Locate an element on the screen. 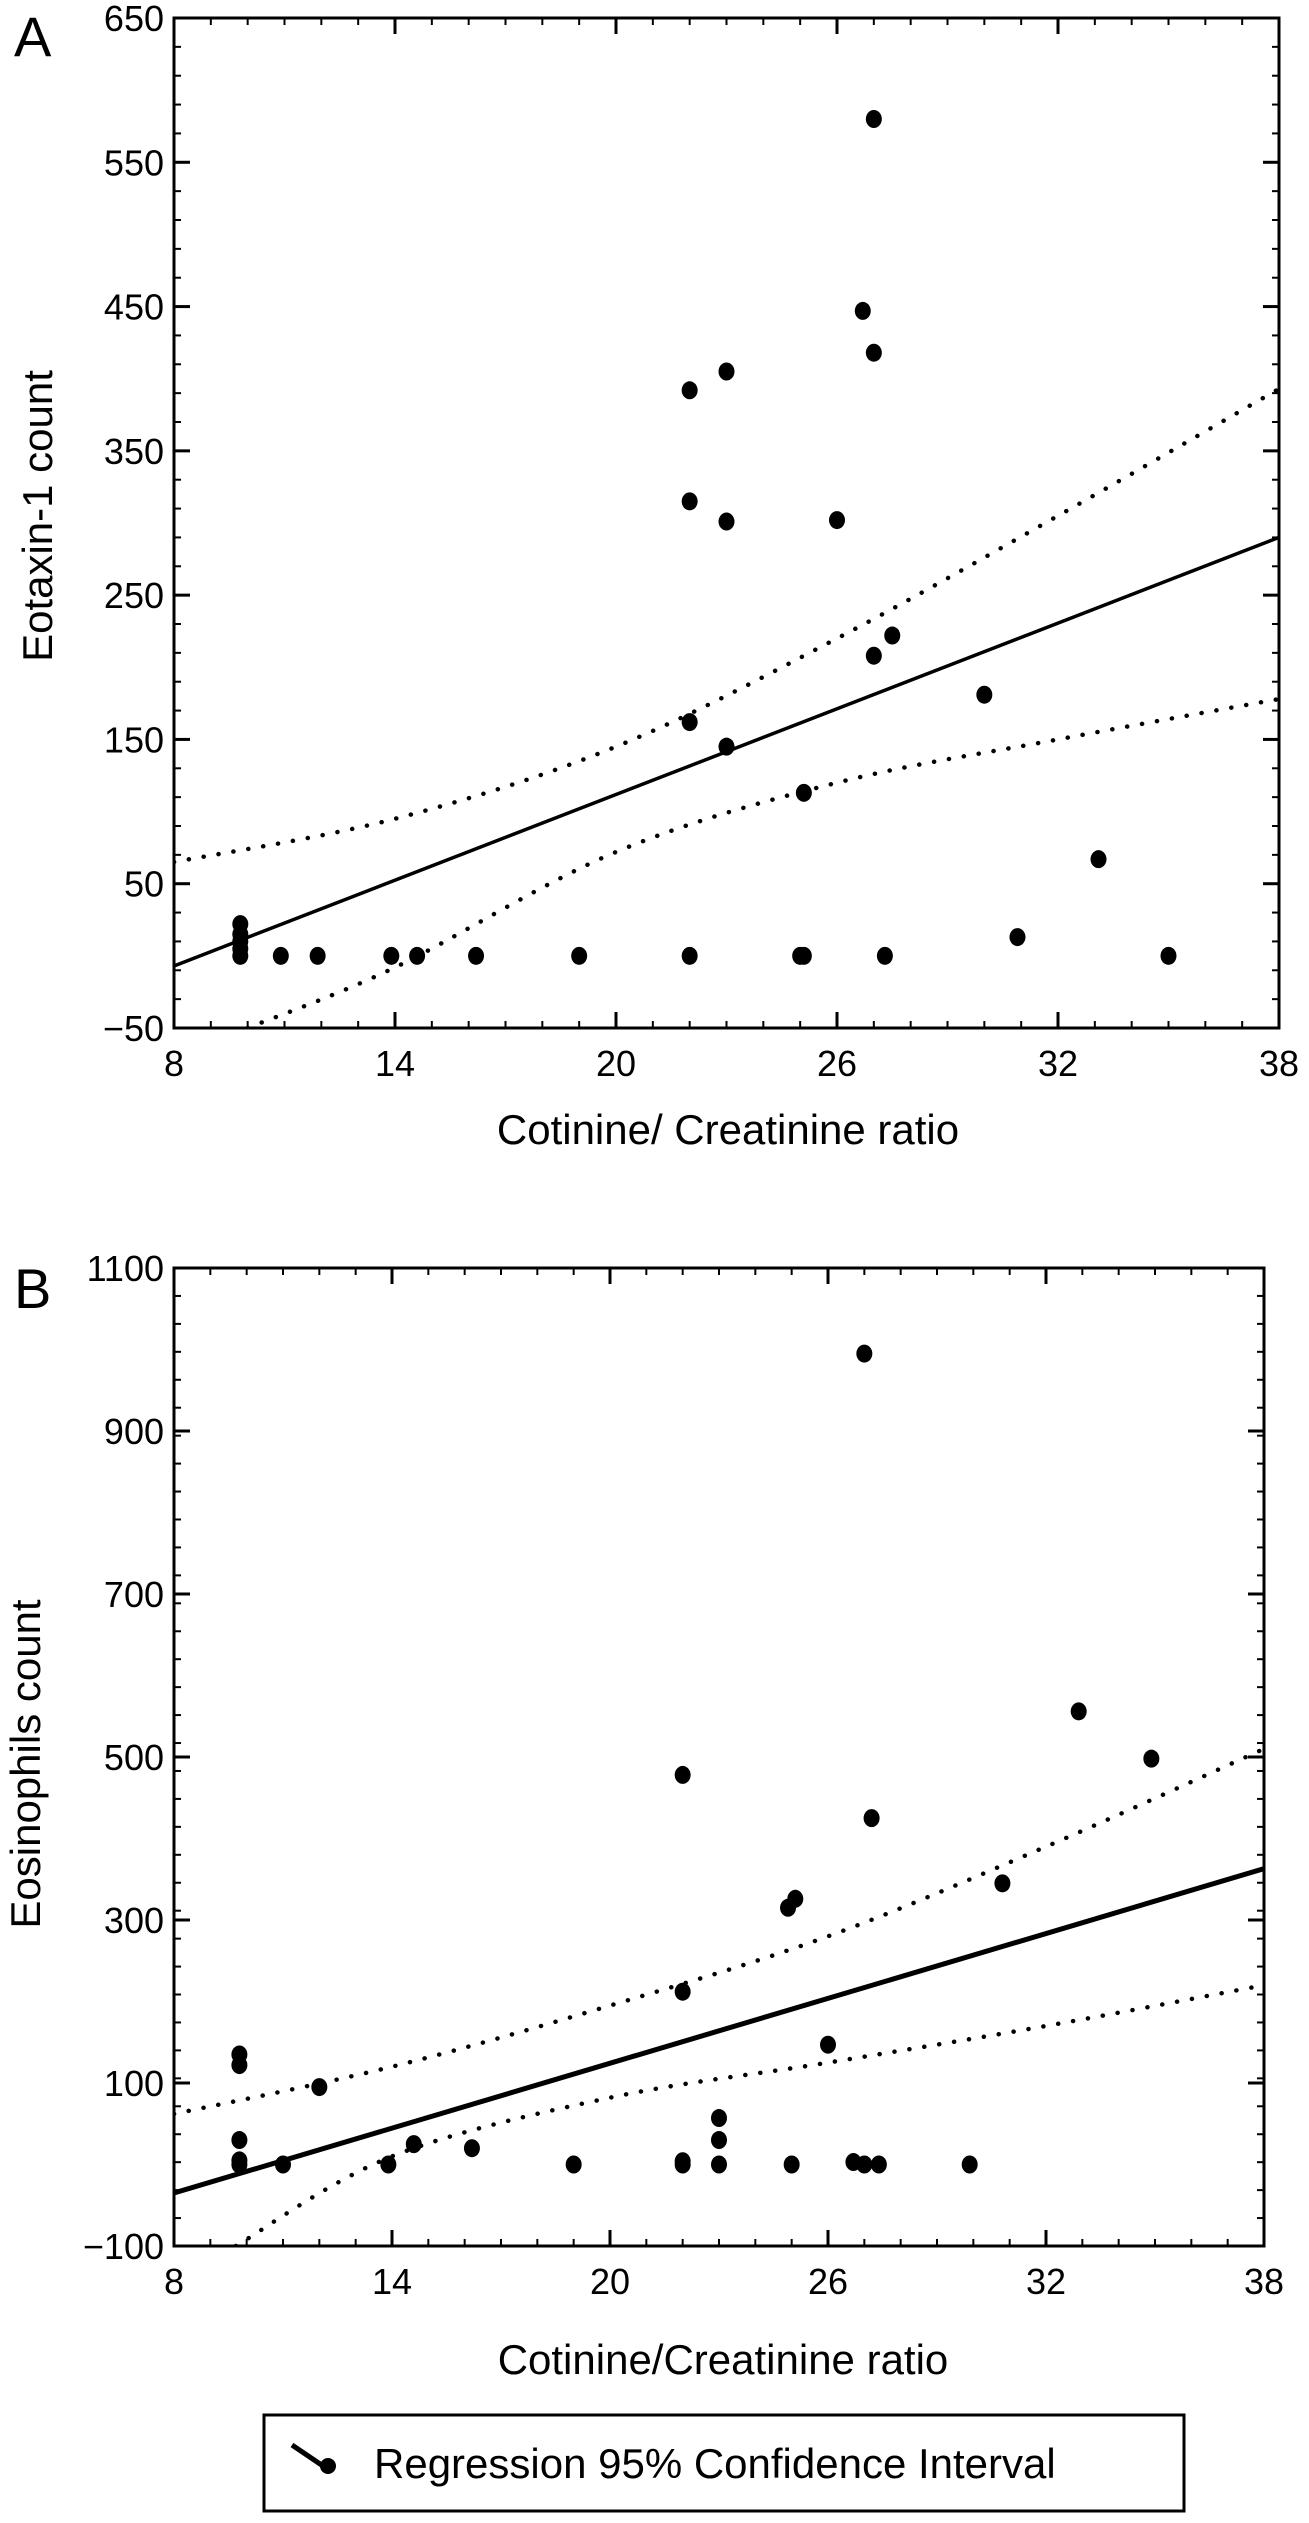 The width and height of the screenshot is (1309, 2523). legend-box is located at coordinates (724, 2463).